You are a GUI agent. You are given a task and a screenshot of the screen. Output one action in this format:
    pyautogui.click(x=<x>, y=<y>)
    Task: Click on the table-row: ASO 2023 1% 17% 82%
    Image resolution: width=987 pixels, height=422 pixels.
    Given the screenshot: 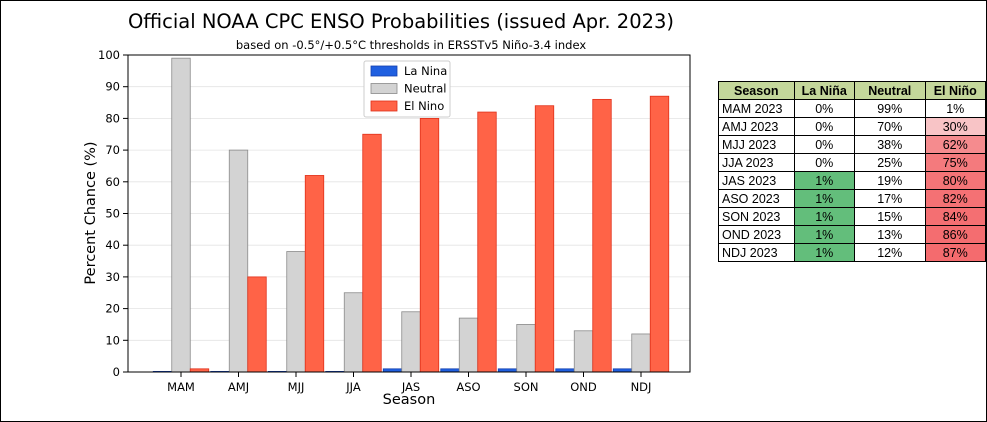 What is the action you would take?
    pyautogui.click(x=852, y=198)
    